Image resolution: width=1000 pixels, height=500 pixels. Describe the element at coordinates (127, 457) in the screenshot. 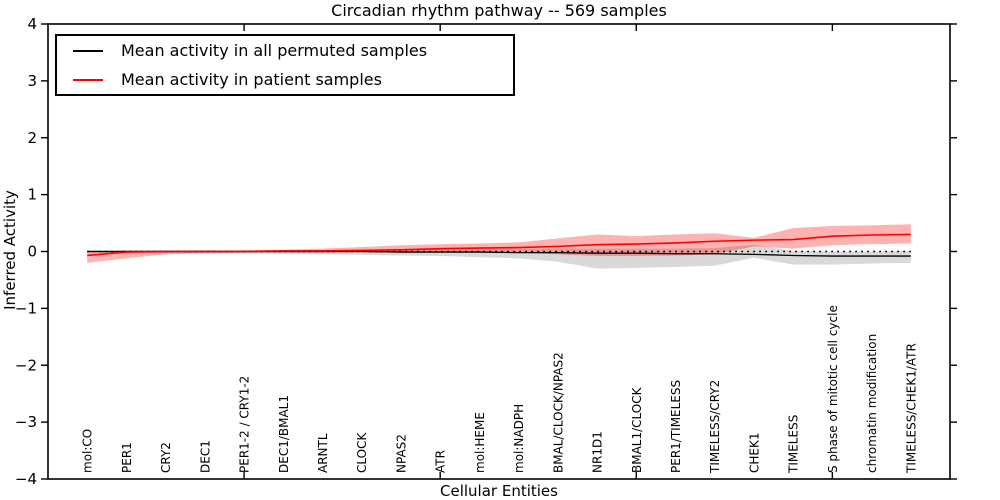

I see `x-category-label: PER1` at that location.